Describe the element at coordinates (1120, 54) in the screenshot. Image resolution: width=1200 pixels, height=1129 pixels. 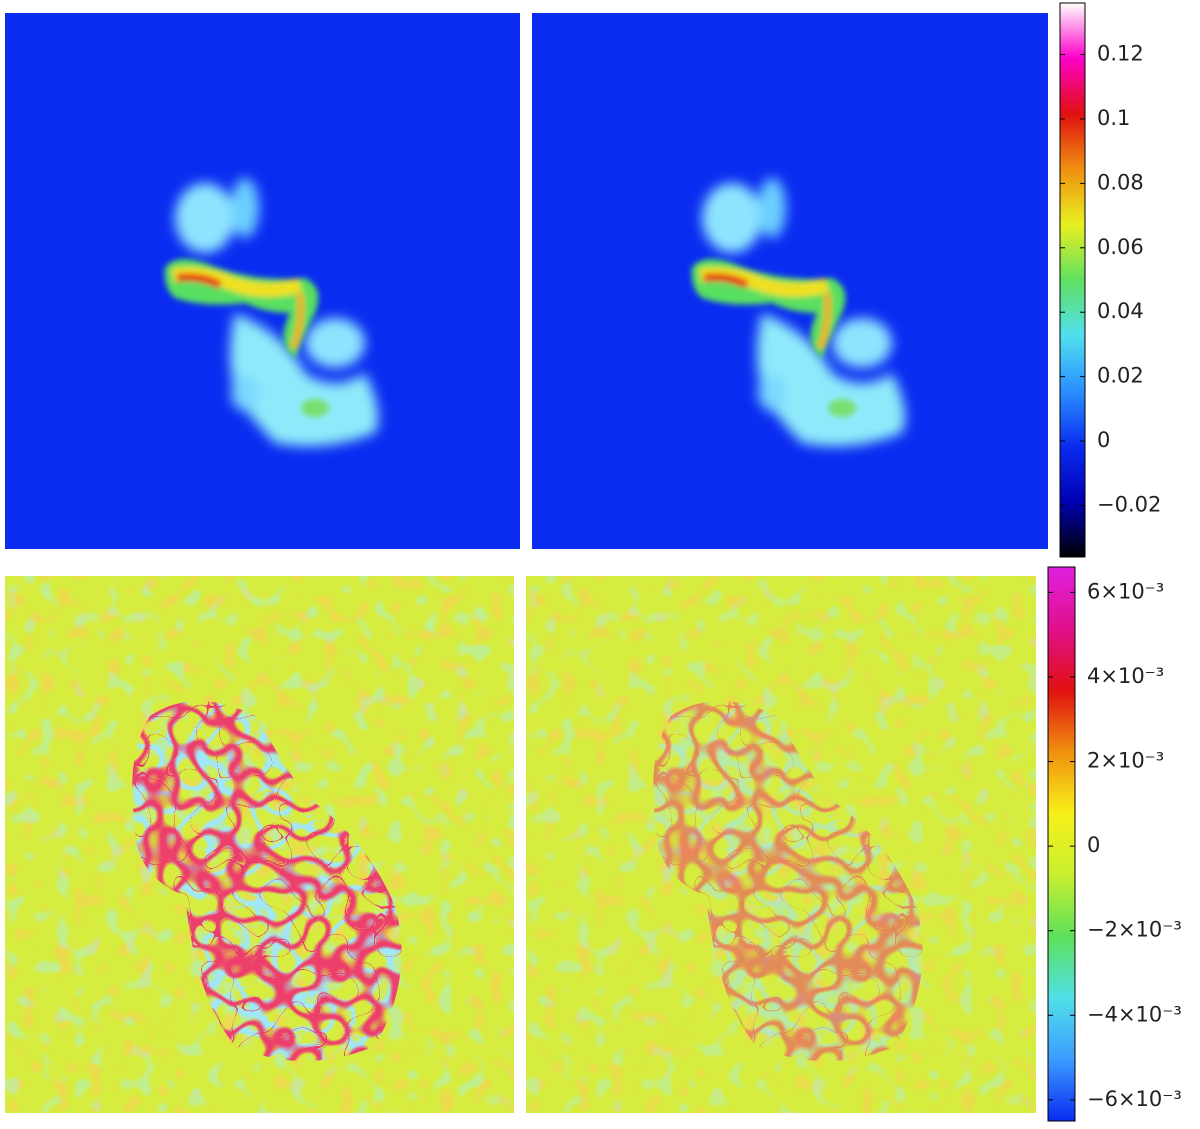
I see `tick-label: 0.12` at that location.